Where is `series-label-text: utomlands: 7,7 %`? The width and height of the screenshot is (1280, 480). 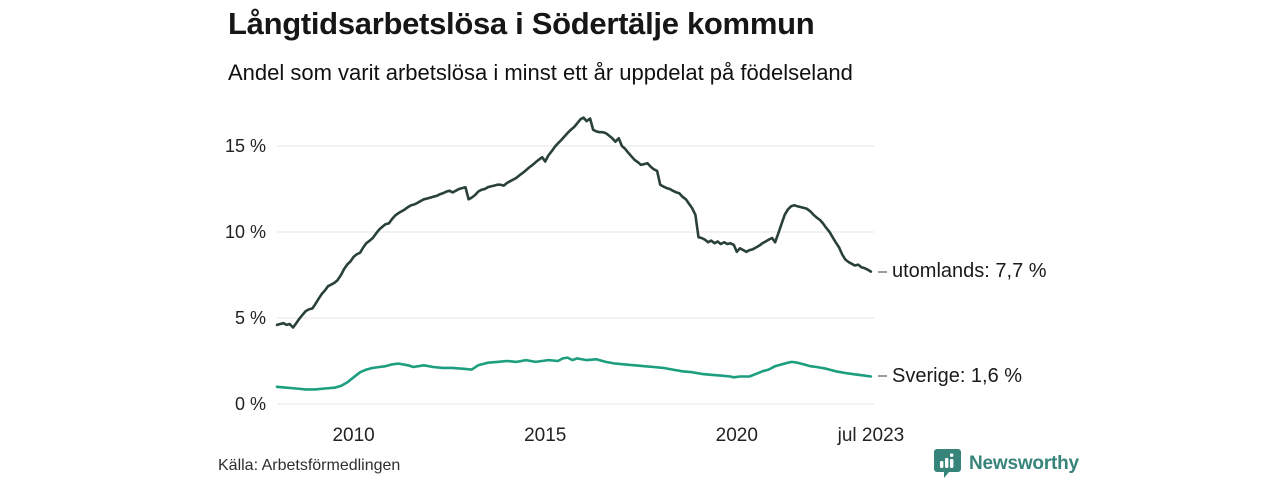 series-label-text: utomlands: 7,7 % is located at coordinates (969, 271).